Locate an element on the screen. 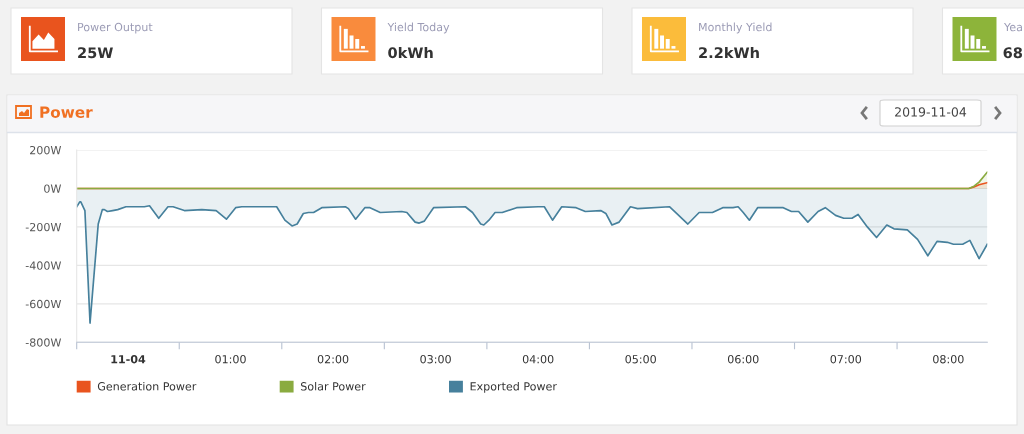  text: Yield Today is located at coordinates (418, 28).